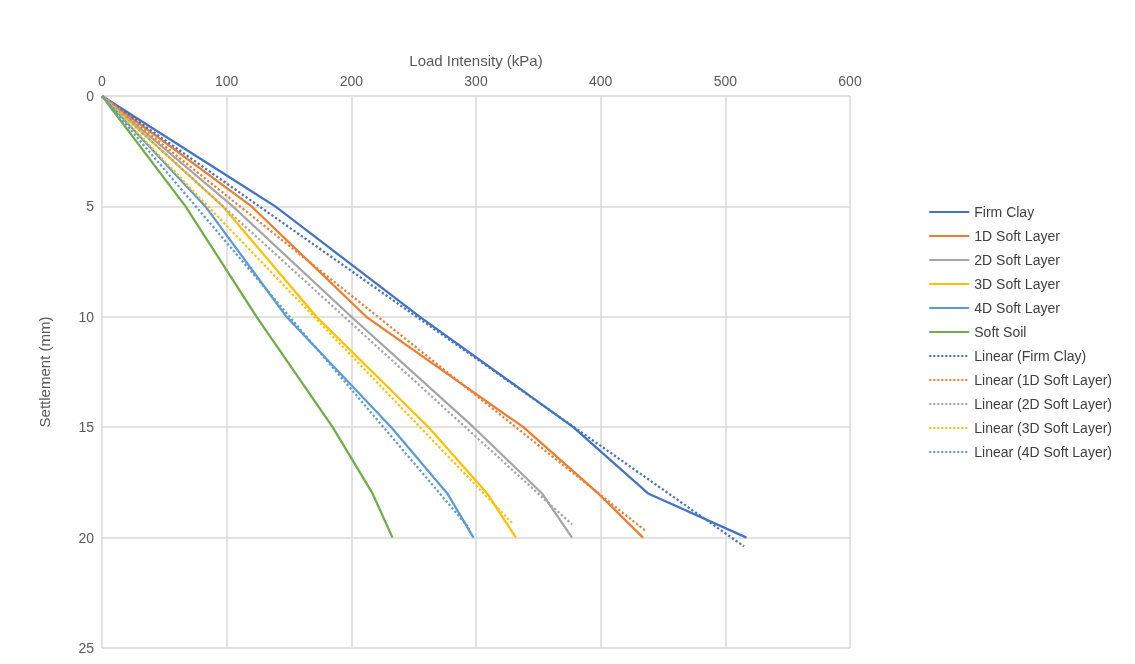 This screenshot has height=664, width=1135. Describe the element at coordinates (1000, 332) in the screenshot. I see `legend-label: Soft Soil` at that location.